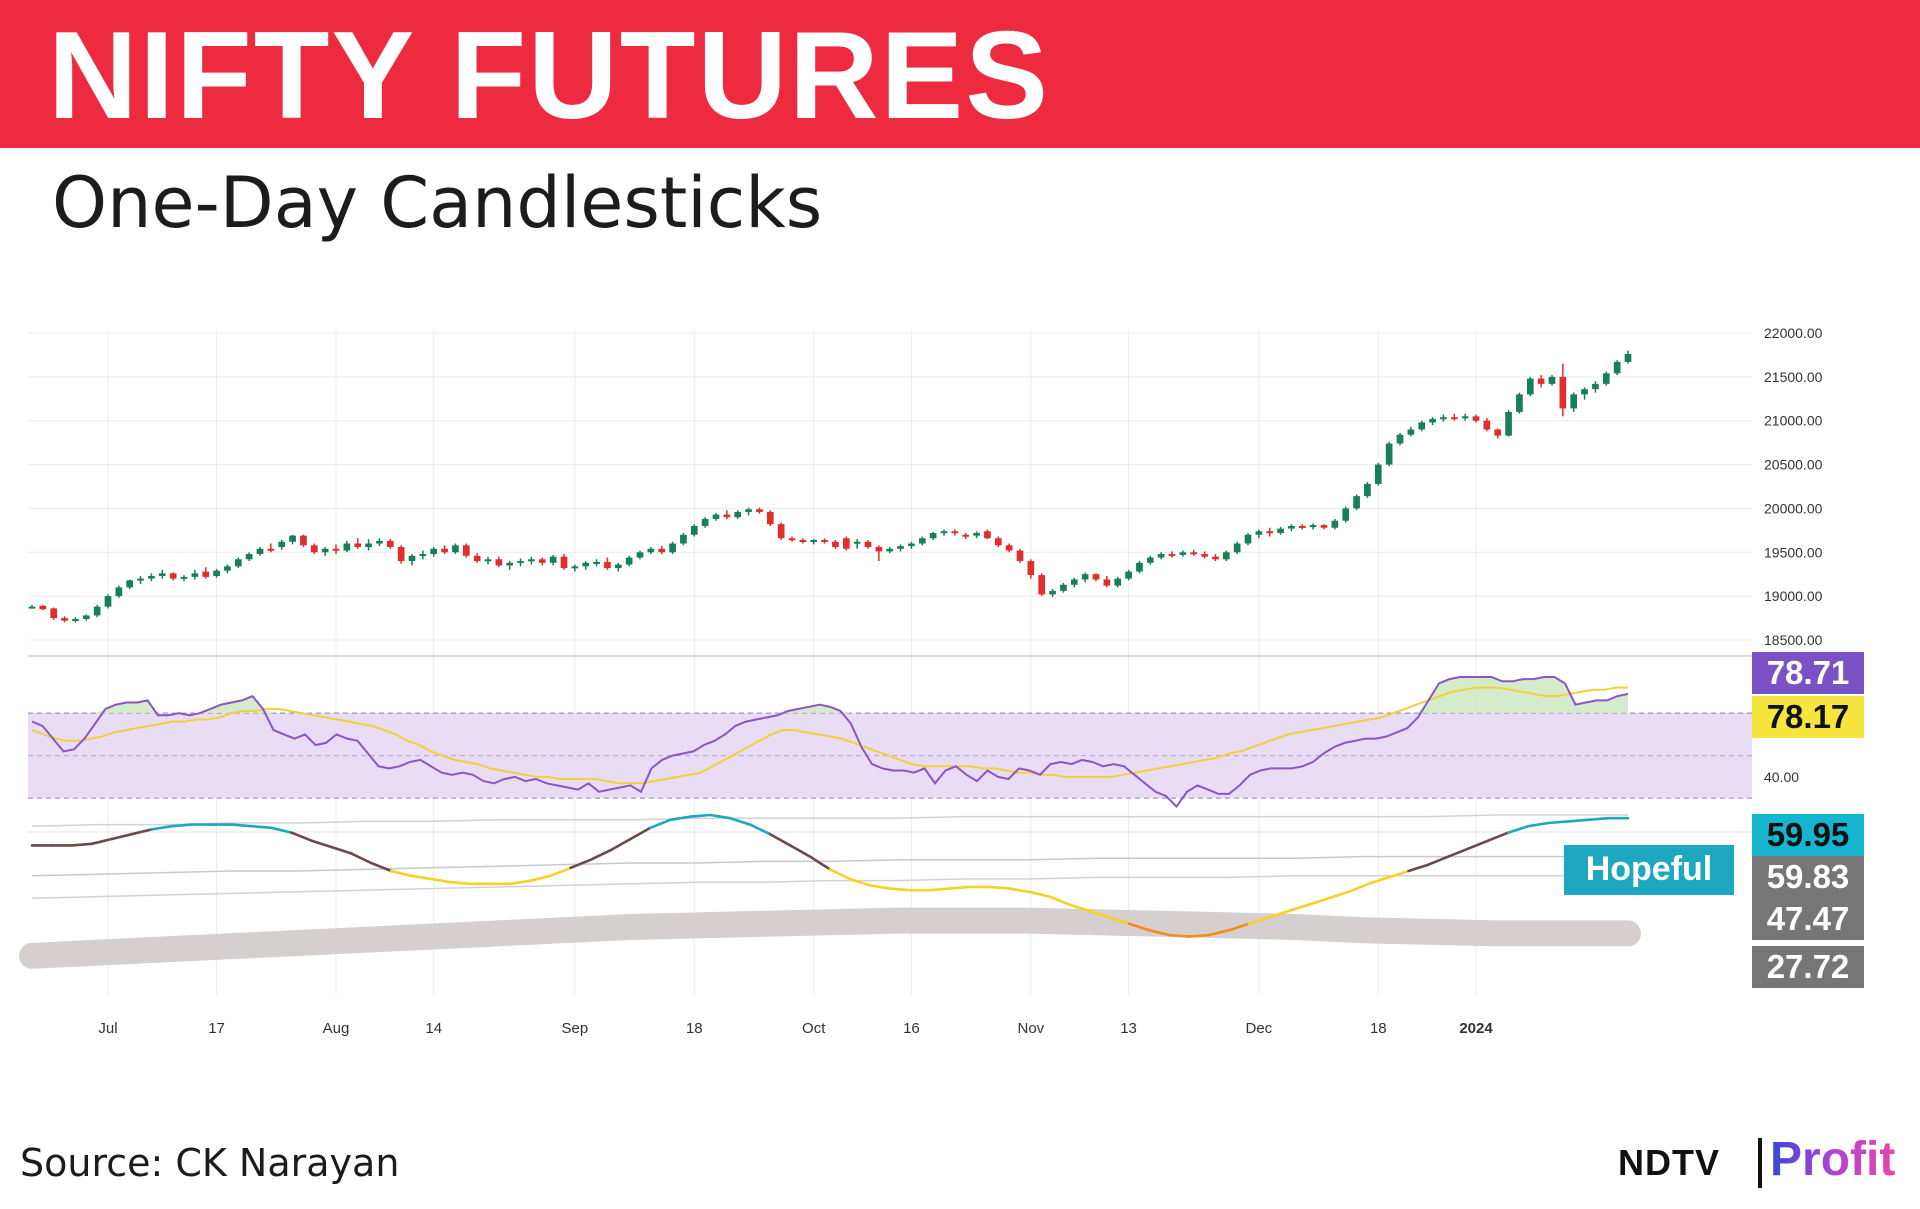  Describe the element at coordinates (1259, 1028) in the screenshot. I see `x-tick-label: Dec` at that location.